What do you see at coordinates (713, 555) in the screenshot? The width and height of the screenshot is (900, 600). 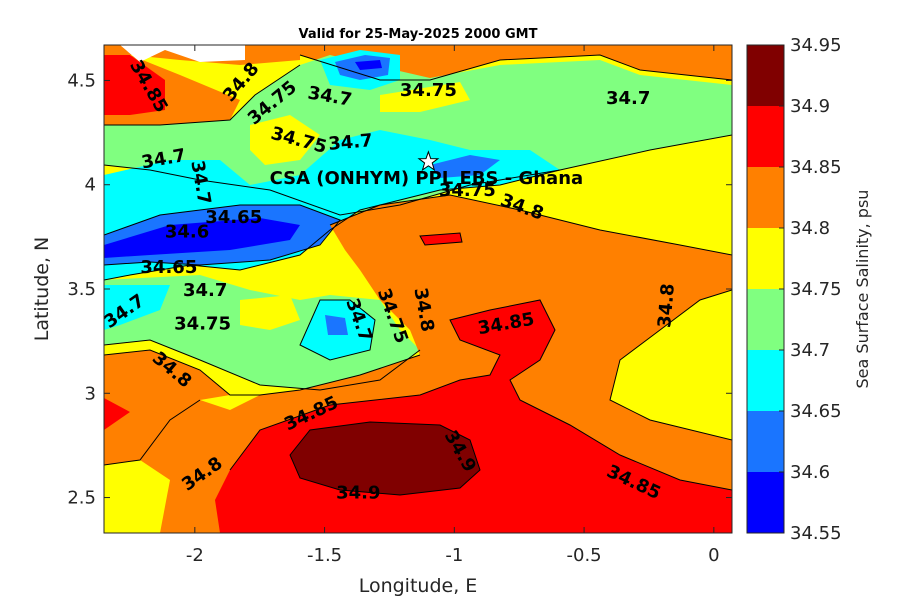 I see `x-tick-label: 0` at bounding box center [713, 555].